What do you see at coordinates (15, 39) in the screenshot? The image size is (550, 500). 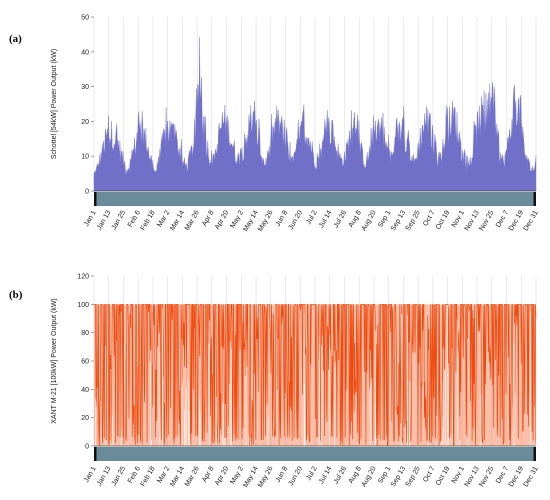 I see `panel-label: (a)` at bounding box center [15, 39].